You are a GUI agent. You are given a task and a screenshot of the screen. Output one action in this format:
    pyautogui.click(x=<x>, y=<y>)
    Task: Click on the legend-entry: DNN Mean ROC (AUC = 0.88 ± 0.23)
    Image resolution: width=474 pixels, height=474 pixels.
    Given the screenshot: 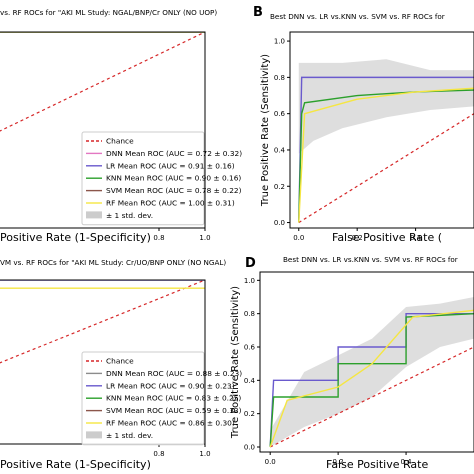 What is the action you would take?
    pyautogui.click(x=174, y=373)
    